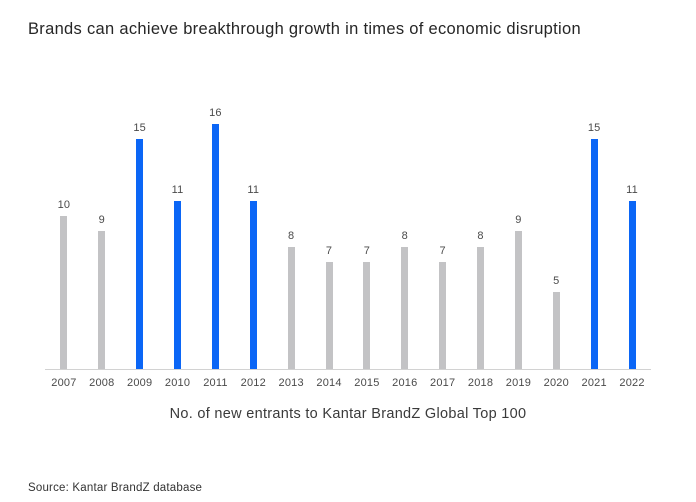  Describe the element at coordinates (177, 383) in the screenshot. I see `x-tick-label: 2010` at that location.